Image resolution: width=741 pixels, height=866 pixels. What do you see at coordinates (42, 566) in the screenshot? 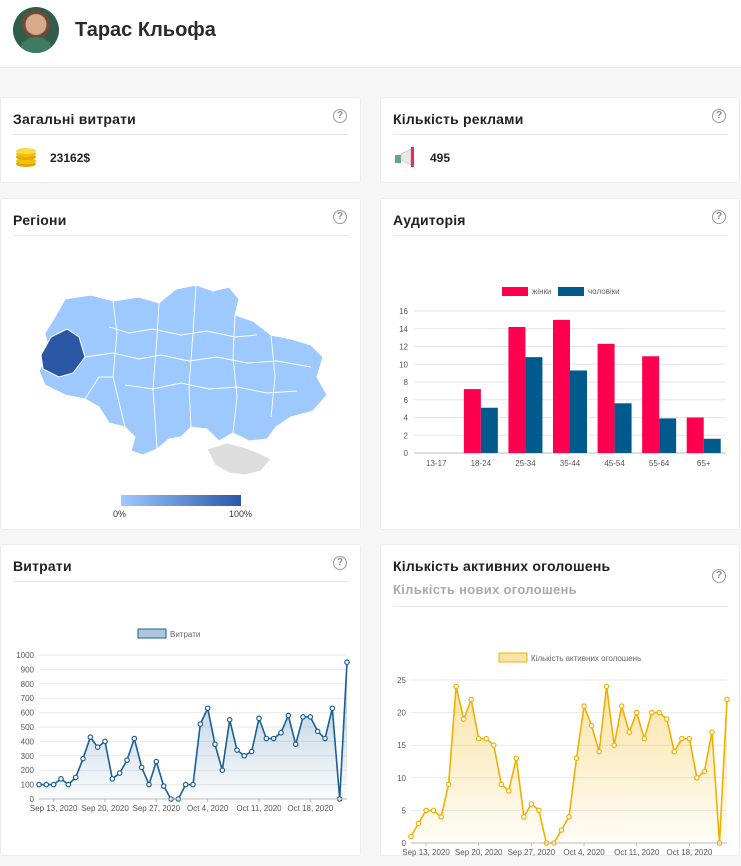
I see `expenses-card-title: Витрати` at bounding box center [42, 566].